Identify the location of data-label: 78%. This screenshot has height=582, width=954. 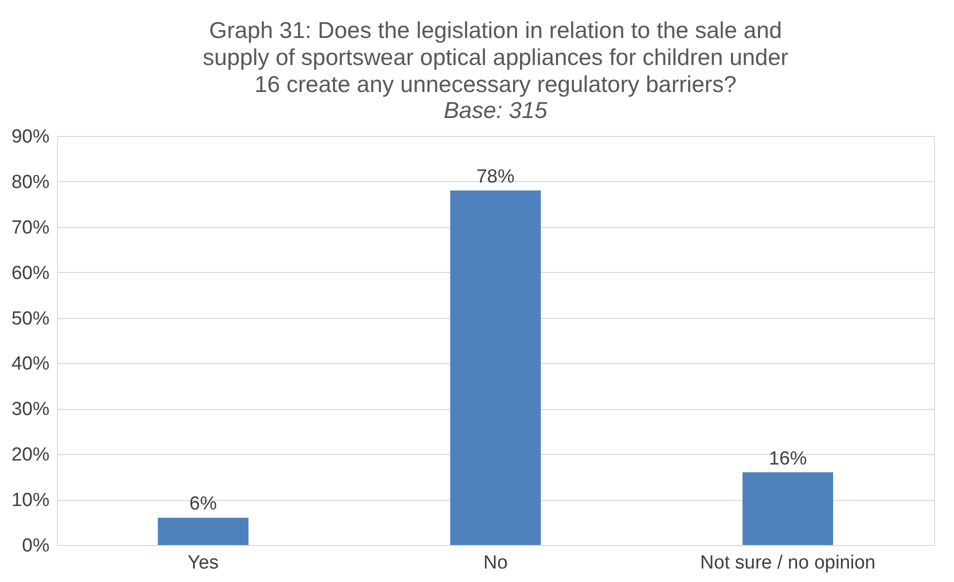
(495, 177).